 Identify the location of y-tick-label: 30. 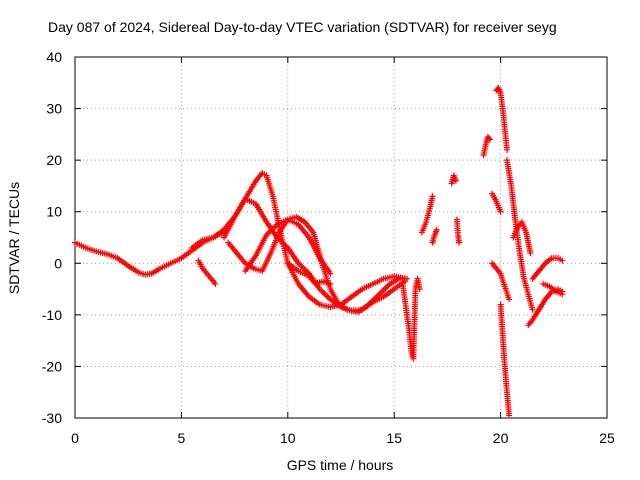
(54, 109).